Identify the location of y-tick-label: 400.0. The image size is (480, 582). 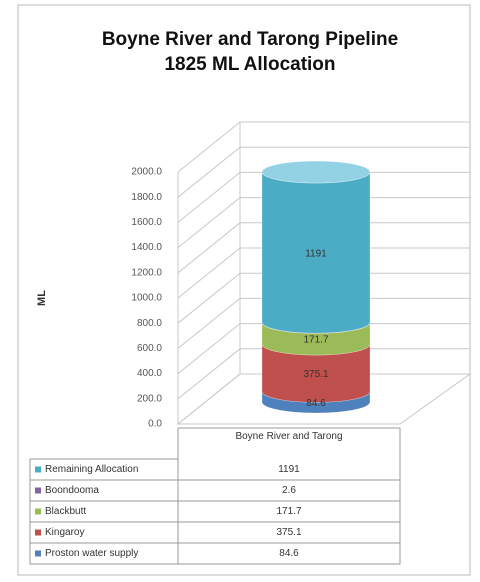
(149, 373).